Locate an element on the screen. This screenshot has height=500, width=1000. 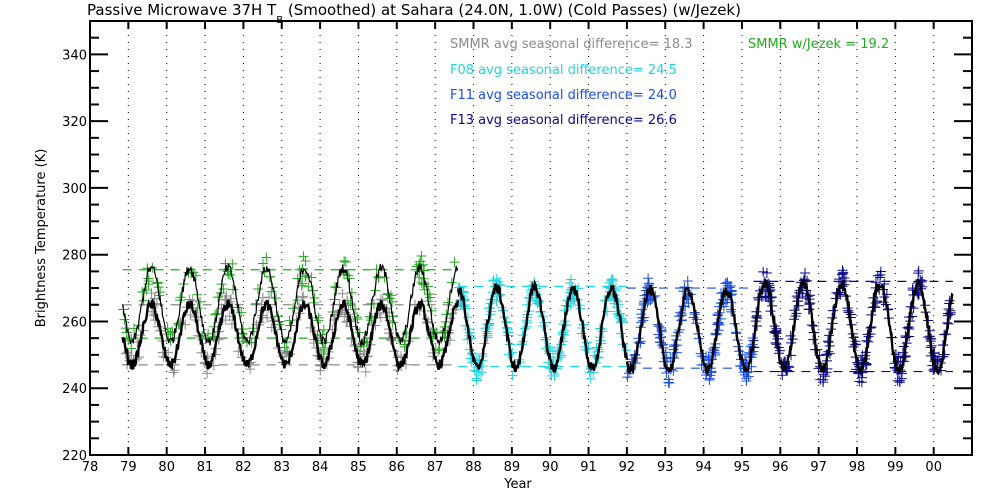
y-tick-label: 340 is located at coordinates (74, 55).